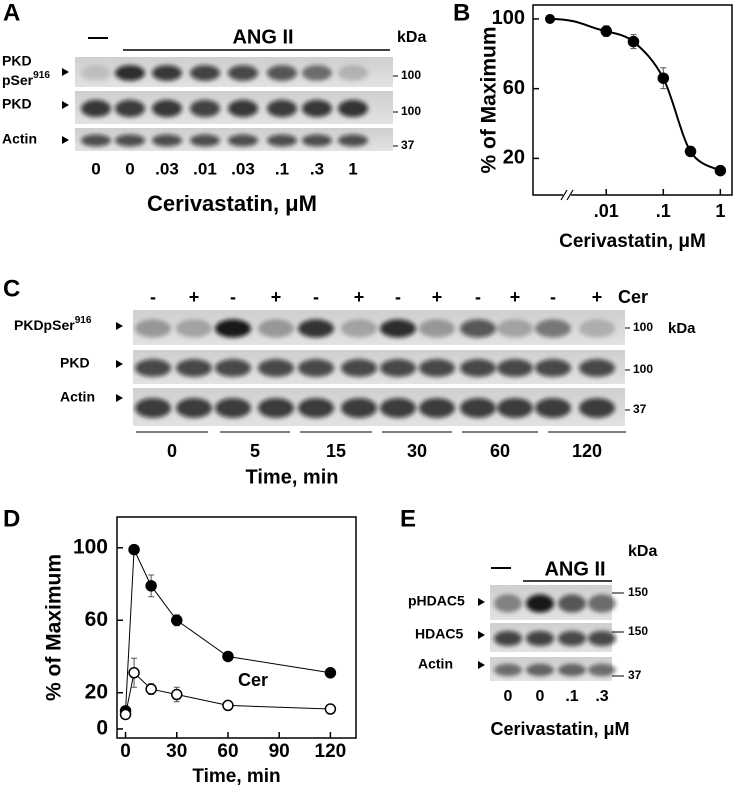 The width and height of the screenshot is (736, 792). What do you see at coordinates (205, 168) in the screenshot?
I see `lane-label: .01` at bounding box center [205, 168].